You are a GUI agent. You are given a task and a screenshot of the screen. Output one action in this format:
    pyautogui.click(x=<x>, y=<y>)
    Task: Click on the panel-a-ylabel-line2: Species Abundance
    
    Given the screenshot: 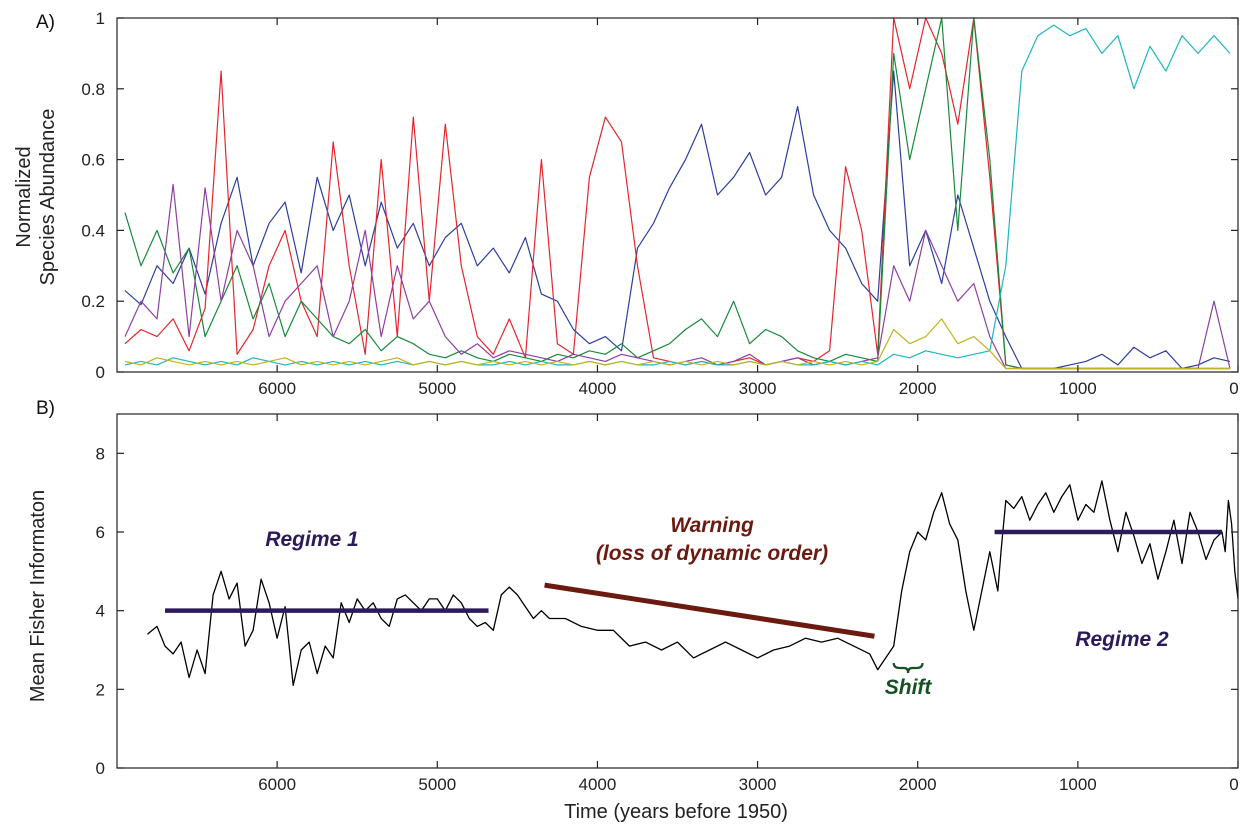 What is the action you would take?
    pyautogui.click(x=48, y=197)
    